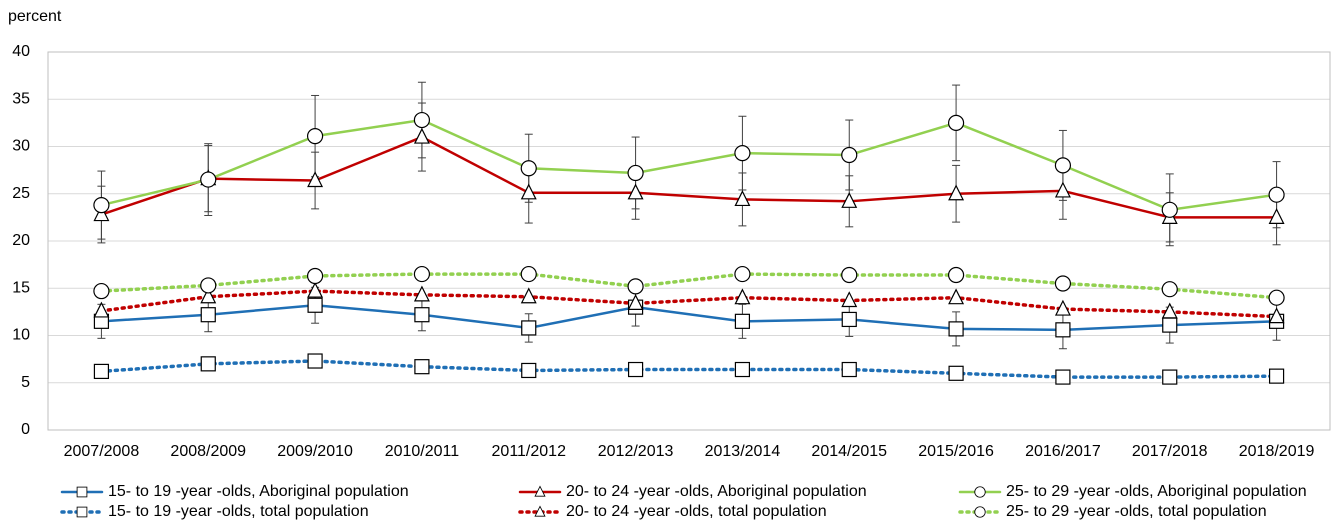 The width and height of the screenshot is (1338, 525). What do you see at coordinates (696, 511) in the screenshot?
I see `legend-label: 20- to 24 -year -olds, total population` at bounding box center [696, 511].